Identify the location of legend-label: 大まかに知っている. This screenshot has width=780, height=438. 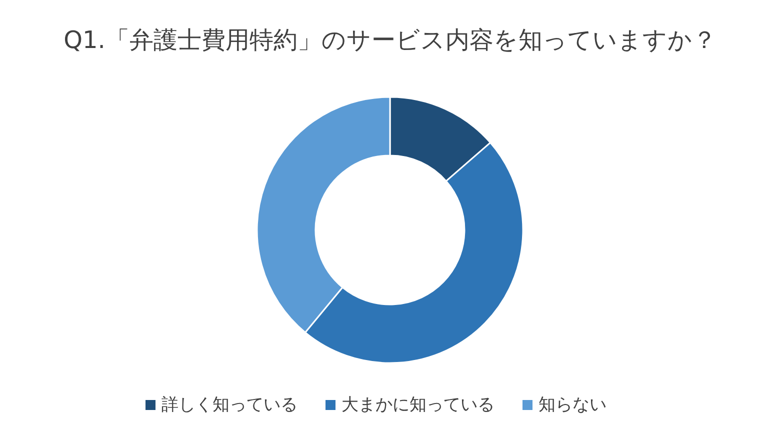
(418, 405).